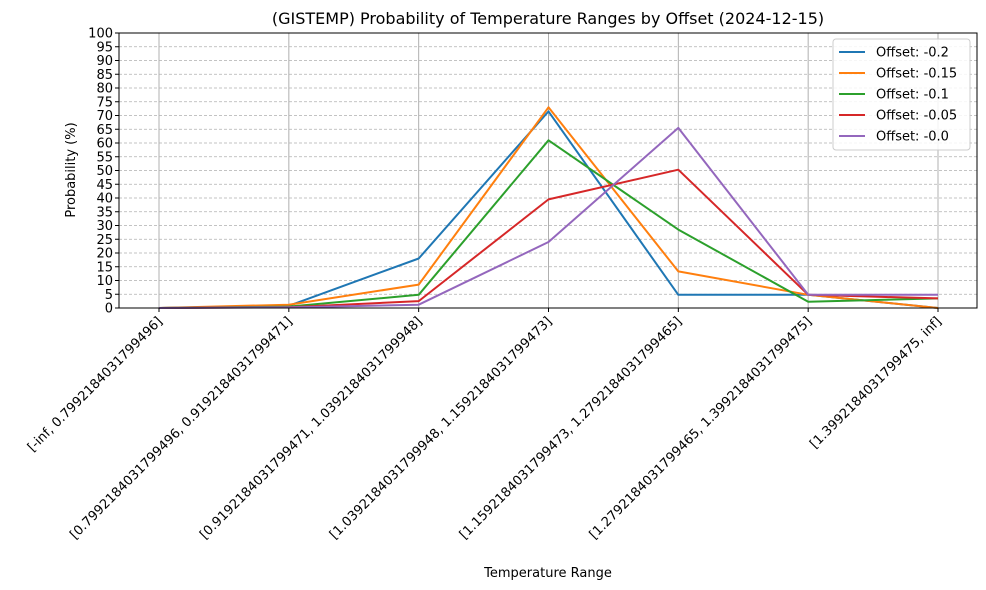 This screenshot has height=590, width=986. Describe the element at coordinates (104, 75) in the screenshot. I see `y-tick-label: 85` at that location.